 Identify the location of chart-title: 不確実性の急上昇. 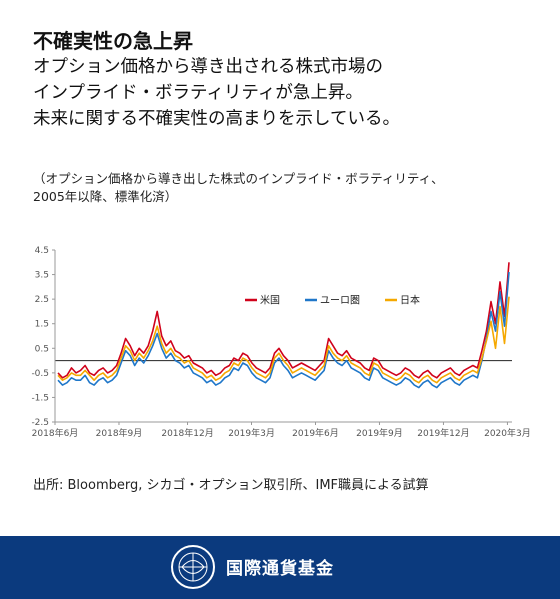
(113, 41).